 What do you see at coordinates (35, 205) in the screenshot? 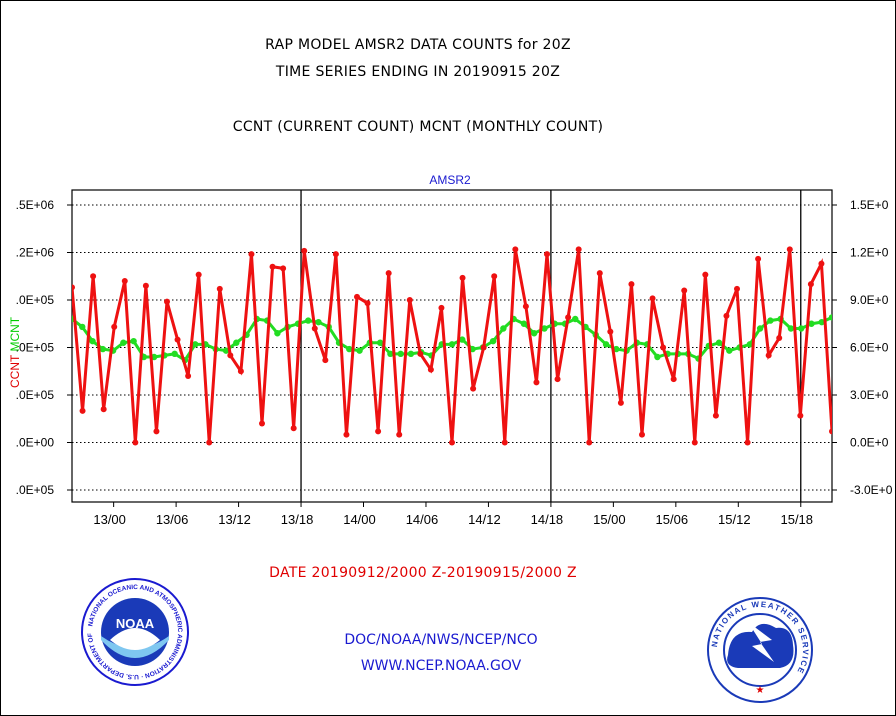
I see `y-tick-label-left: .5E+06` at bounding box center [35, 205].